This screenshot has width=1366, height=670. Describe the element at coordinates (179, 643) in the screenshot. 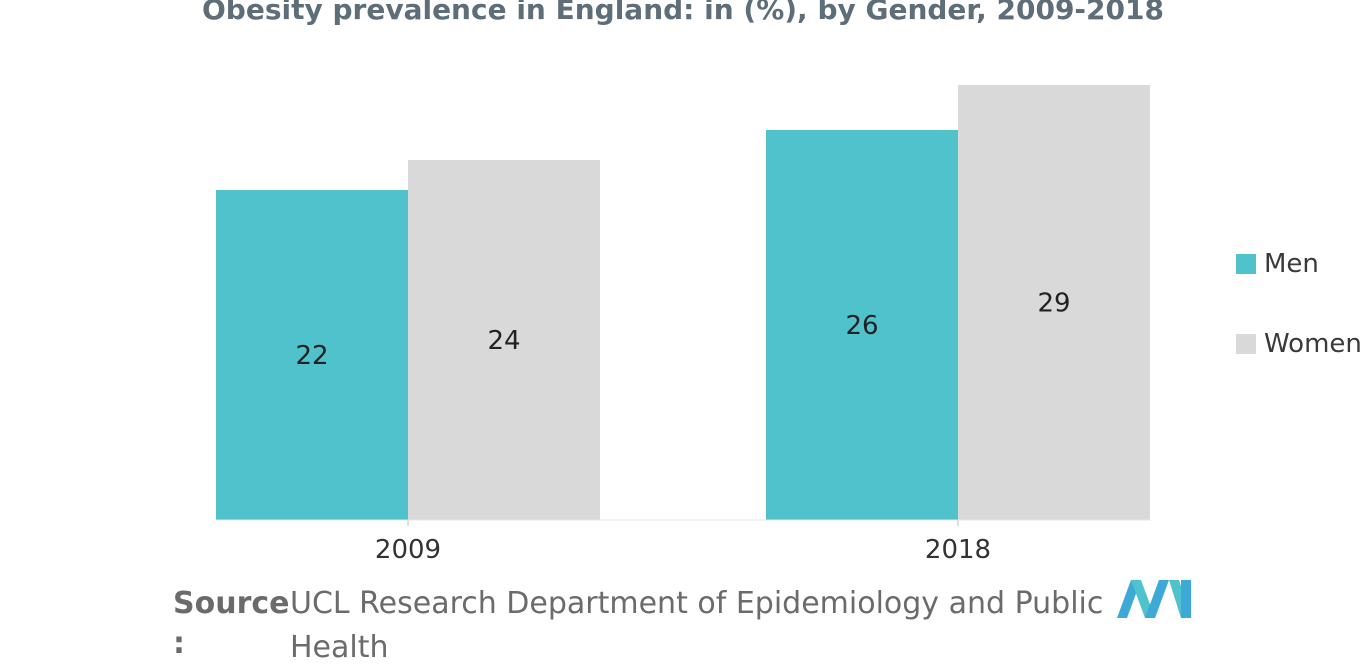

I see `source-colon: :` at that location.